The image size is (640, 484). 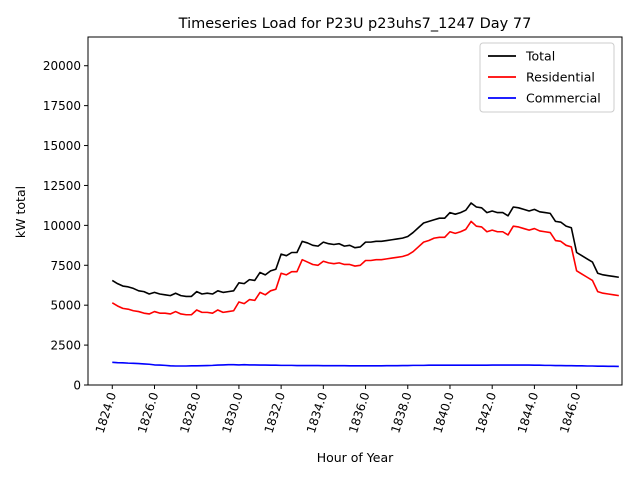 I want to click on legend-label-total: Total, so click(x=540, y=56).